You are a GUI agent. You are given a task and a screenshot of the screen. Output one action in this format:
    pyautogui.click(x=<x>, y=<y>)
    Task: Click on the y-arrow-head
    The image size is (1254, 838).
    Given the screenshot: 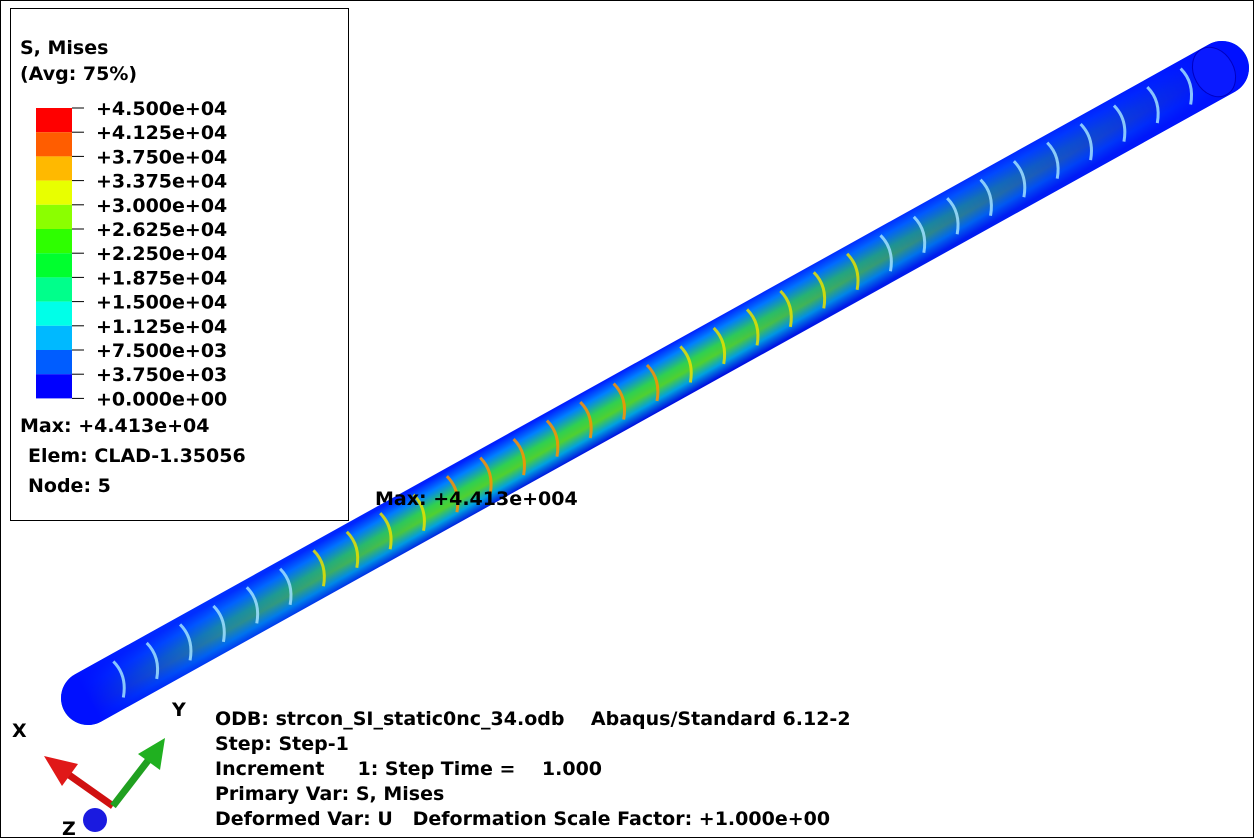 What is the action you would take?
    pyautogui.click(x=151, y=754)
    